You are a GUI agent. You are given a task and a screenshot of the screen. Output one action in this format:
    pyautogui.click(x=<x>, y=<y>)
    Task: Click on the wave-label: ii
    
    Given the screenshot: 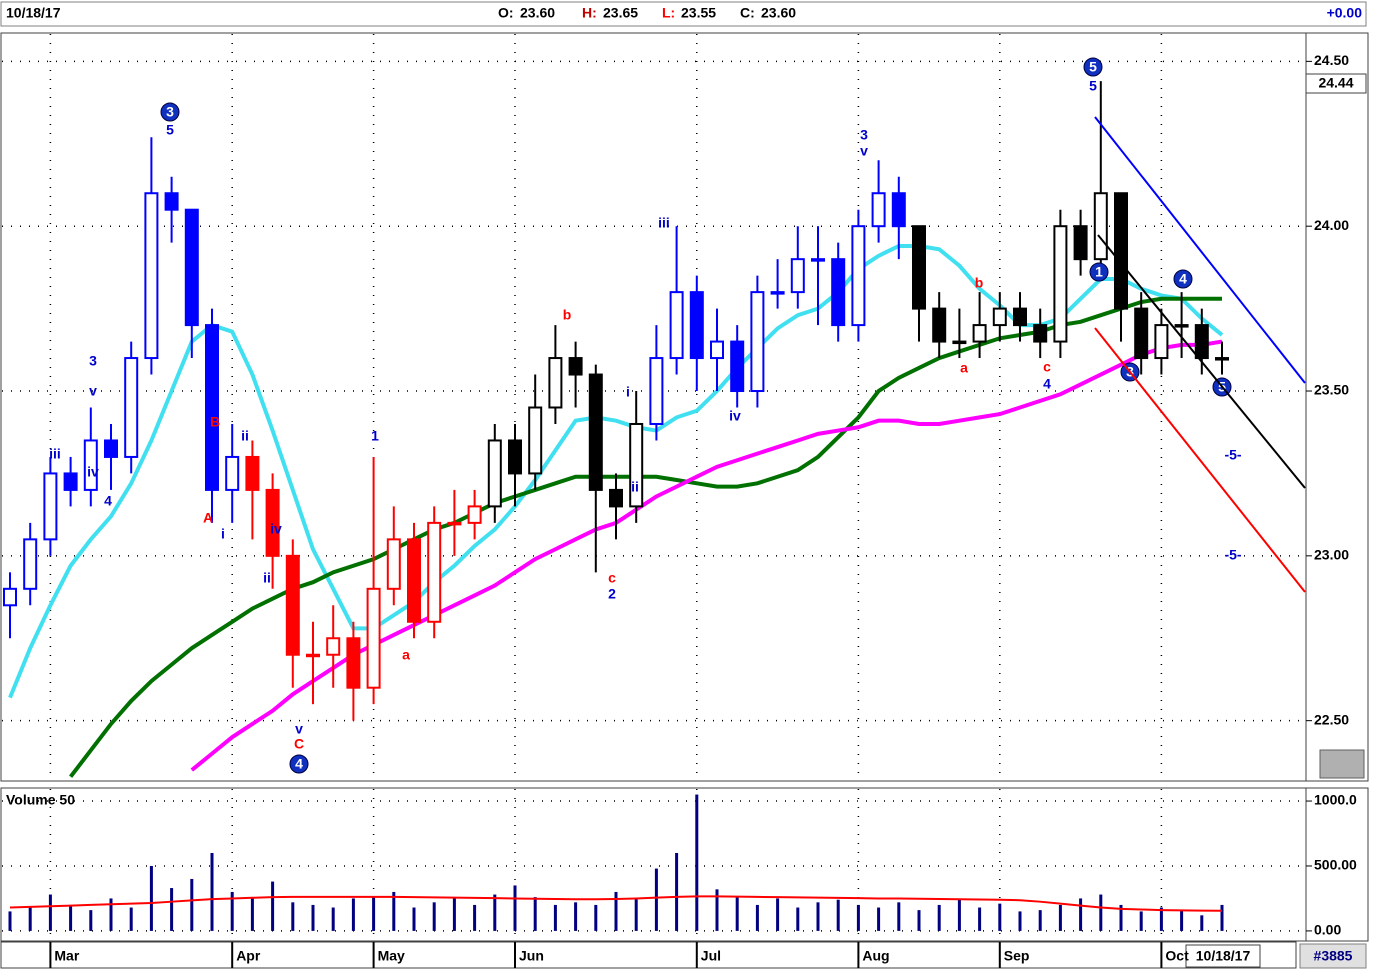 What is the action you would take?
    pyautogui.click(x=245, y=436)
    